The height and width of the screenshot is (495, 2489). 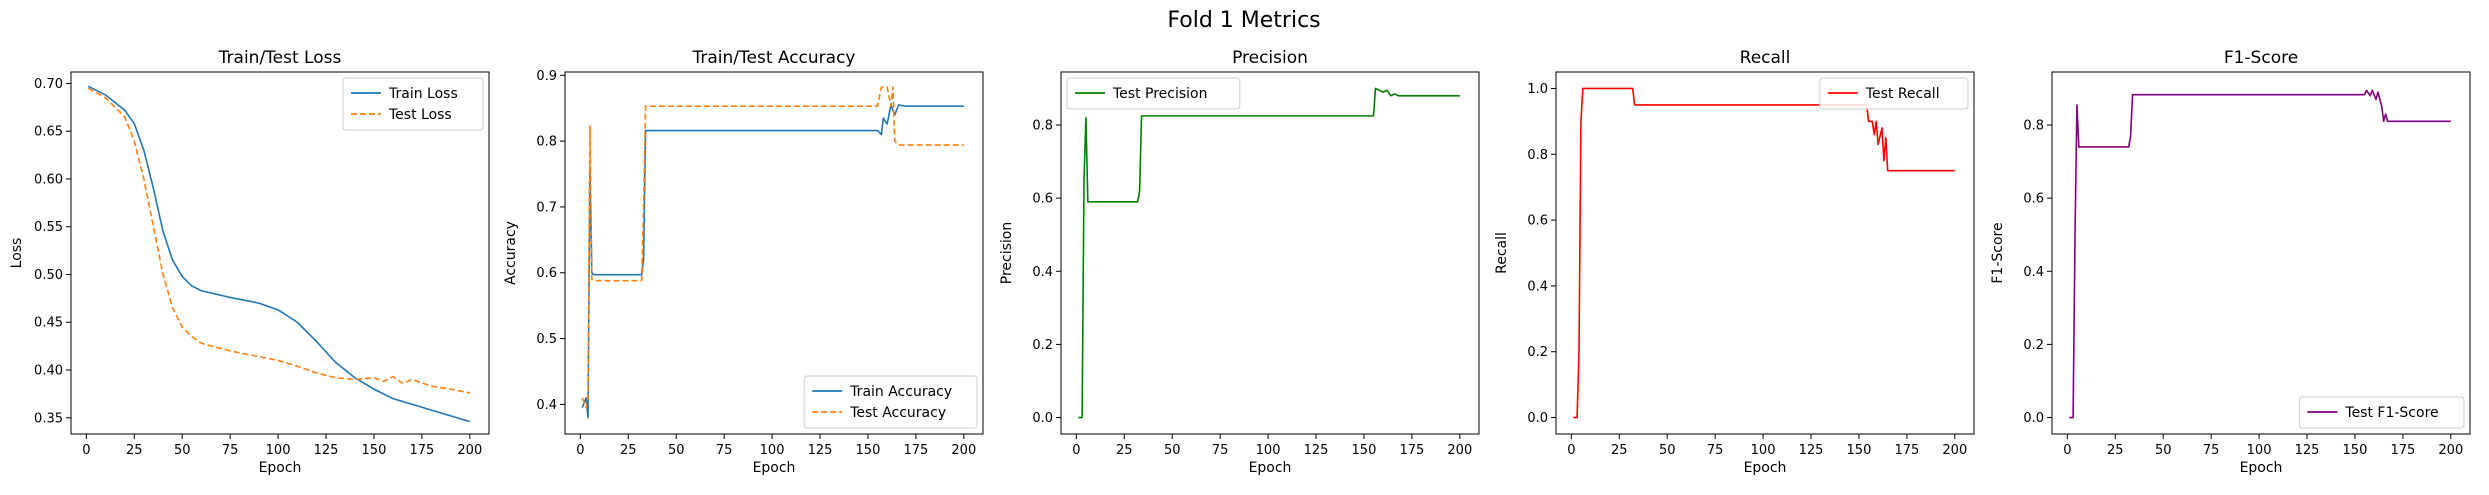 What do you see at coordinates (17, 253) in the screenshot?
I see `y-axis-label: Loss` at bounding box center [17, 253].